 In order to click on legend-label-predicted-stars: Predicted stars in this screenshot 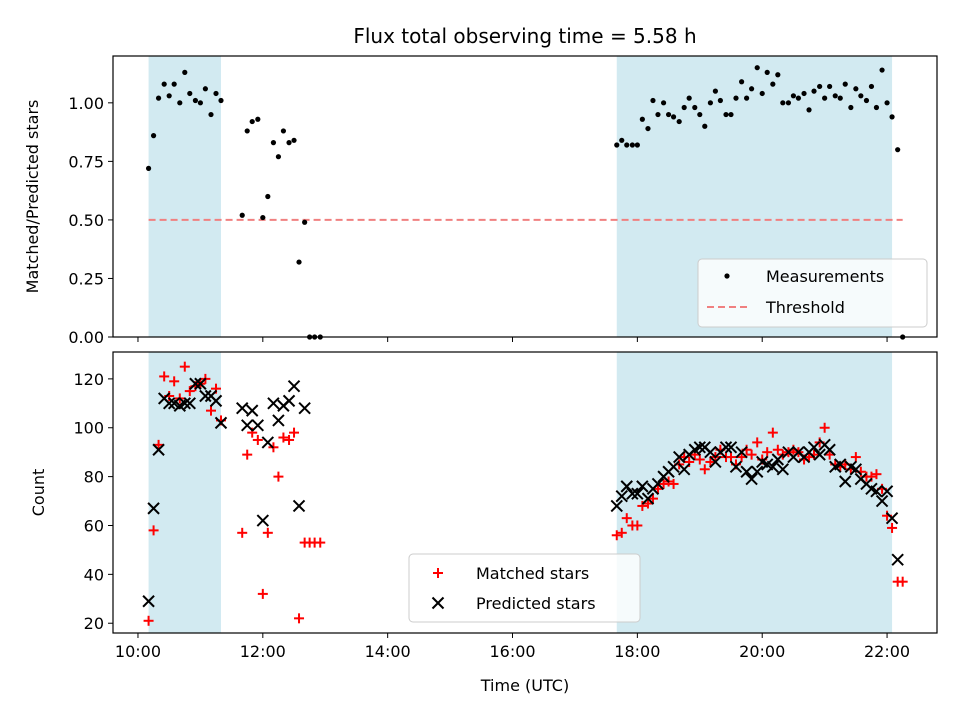, I will do `click(536, 603)`.